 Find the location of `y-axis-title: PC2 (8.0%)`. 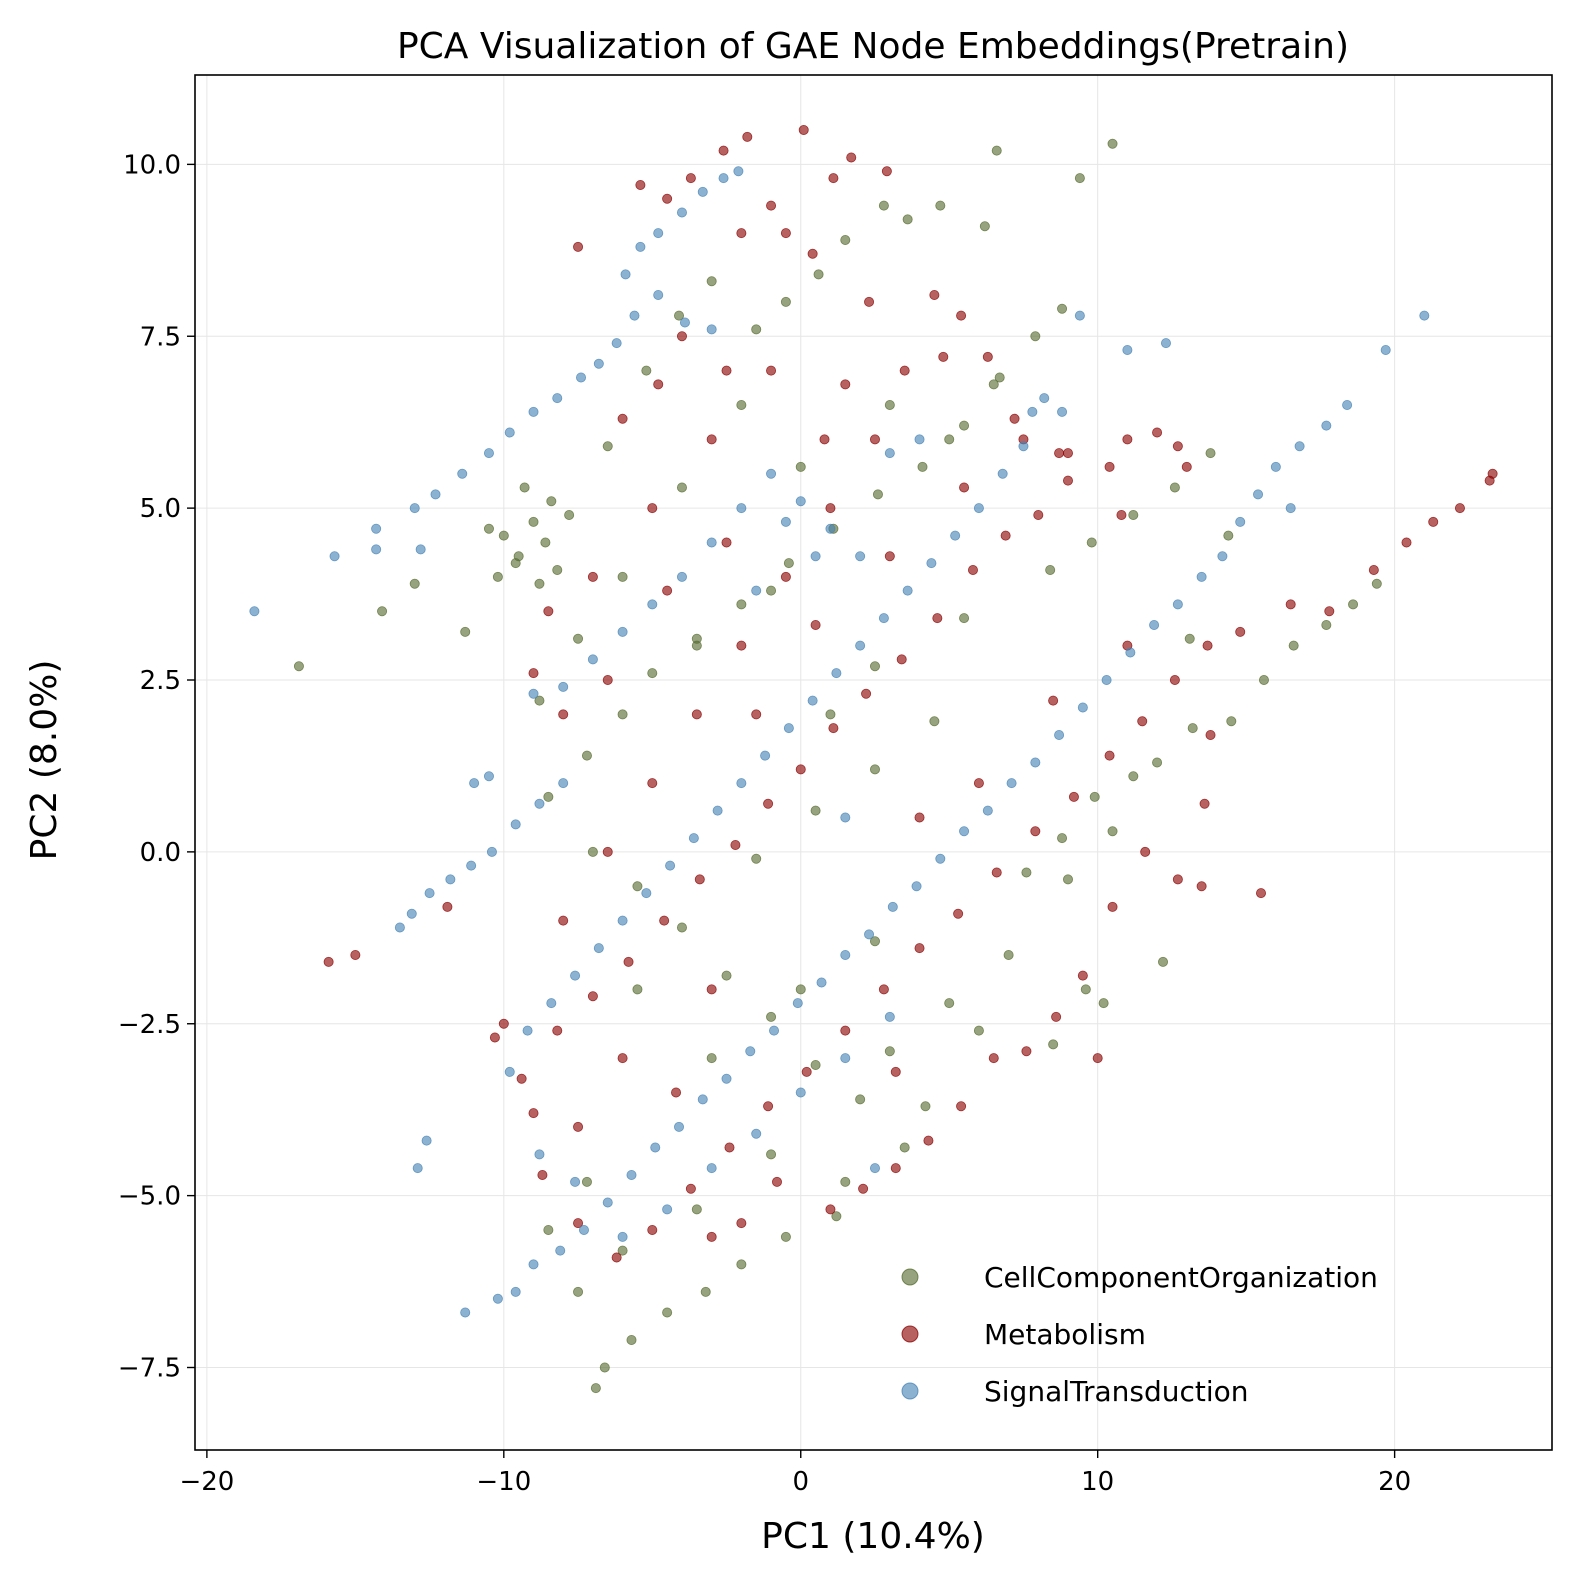

y-axis-title: PC2 (8.0%) is located at coordinates (44, 760).